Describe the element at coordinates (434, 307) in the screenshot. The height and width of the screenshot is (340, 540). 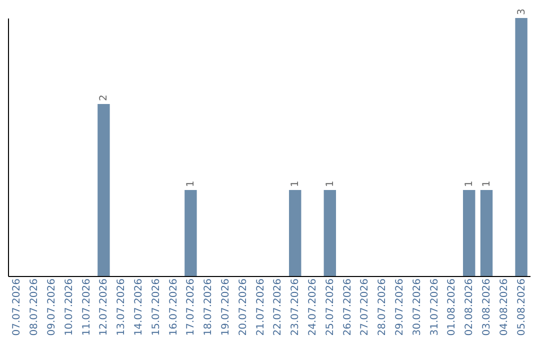
I see `x-tick-label: 31.07.2026` at that location.